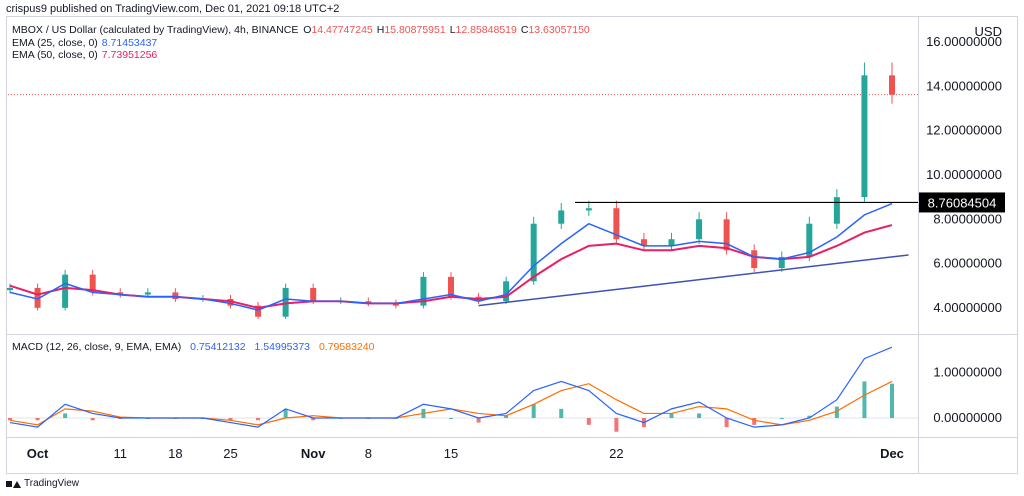 This screenshot has width=1024, height=496. What do you see at coordinates (175, 453) in the screenshot?
I see `date-tick-label: 18` at bounding box center [175, 453].